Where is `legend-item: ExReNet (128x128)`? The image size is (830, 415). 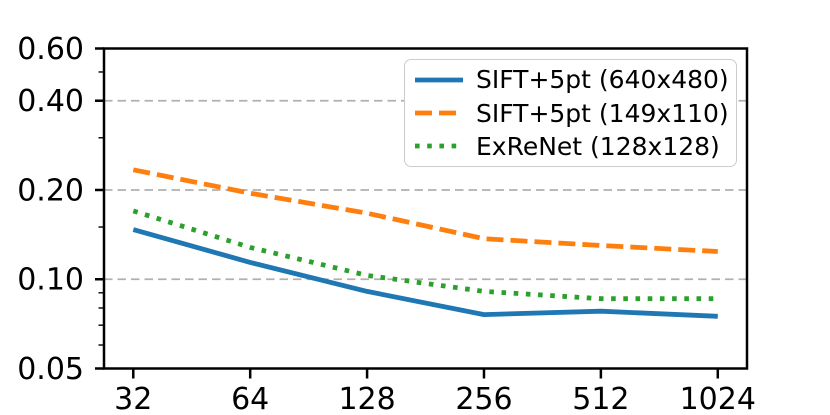 legend-item: ExReNet (128x128) is located at coordinates (570, 146).